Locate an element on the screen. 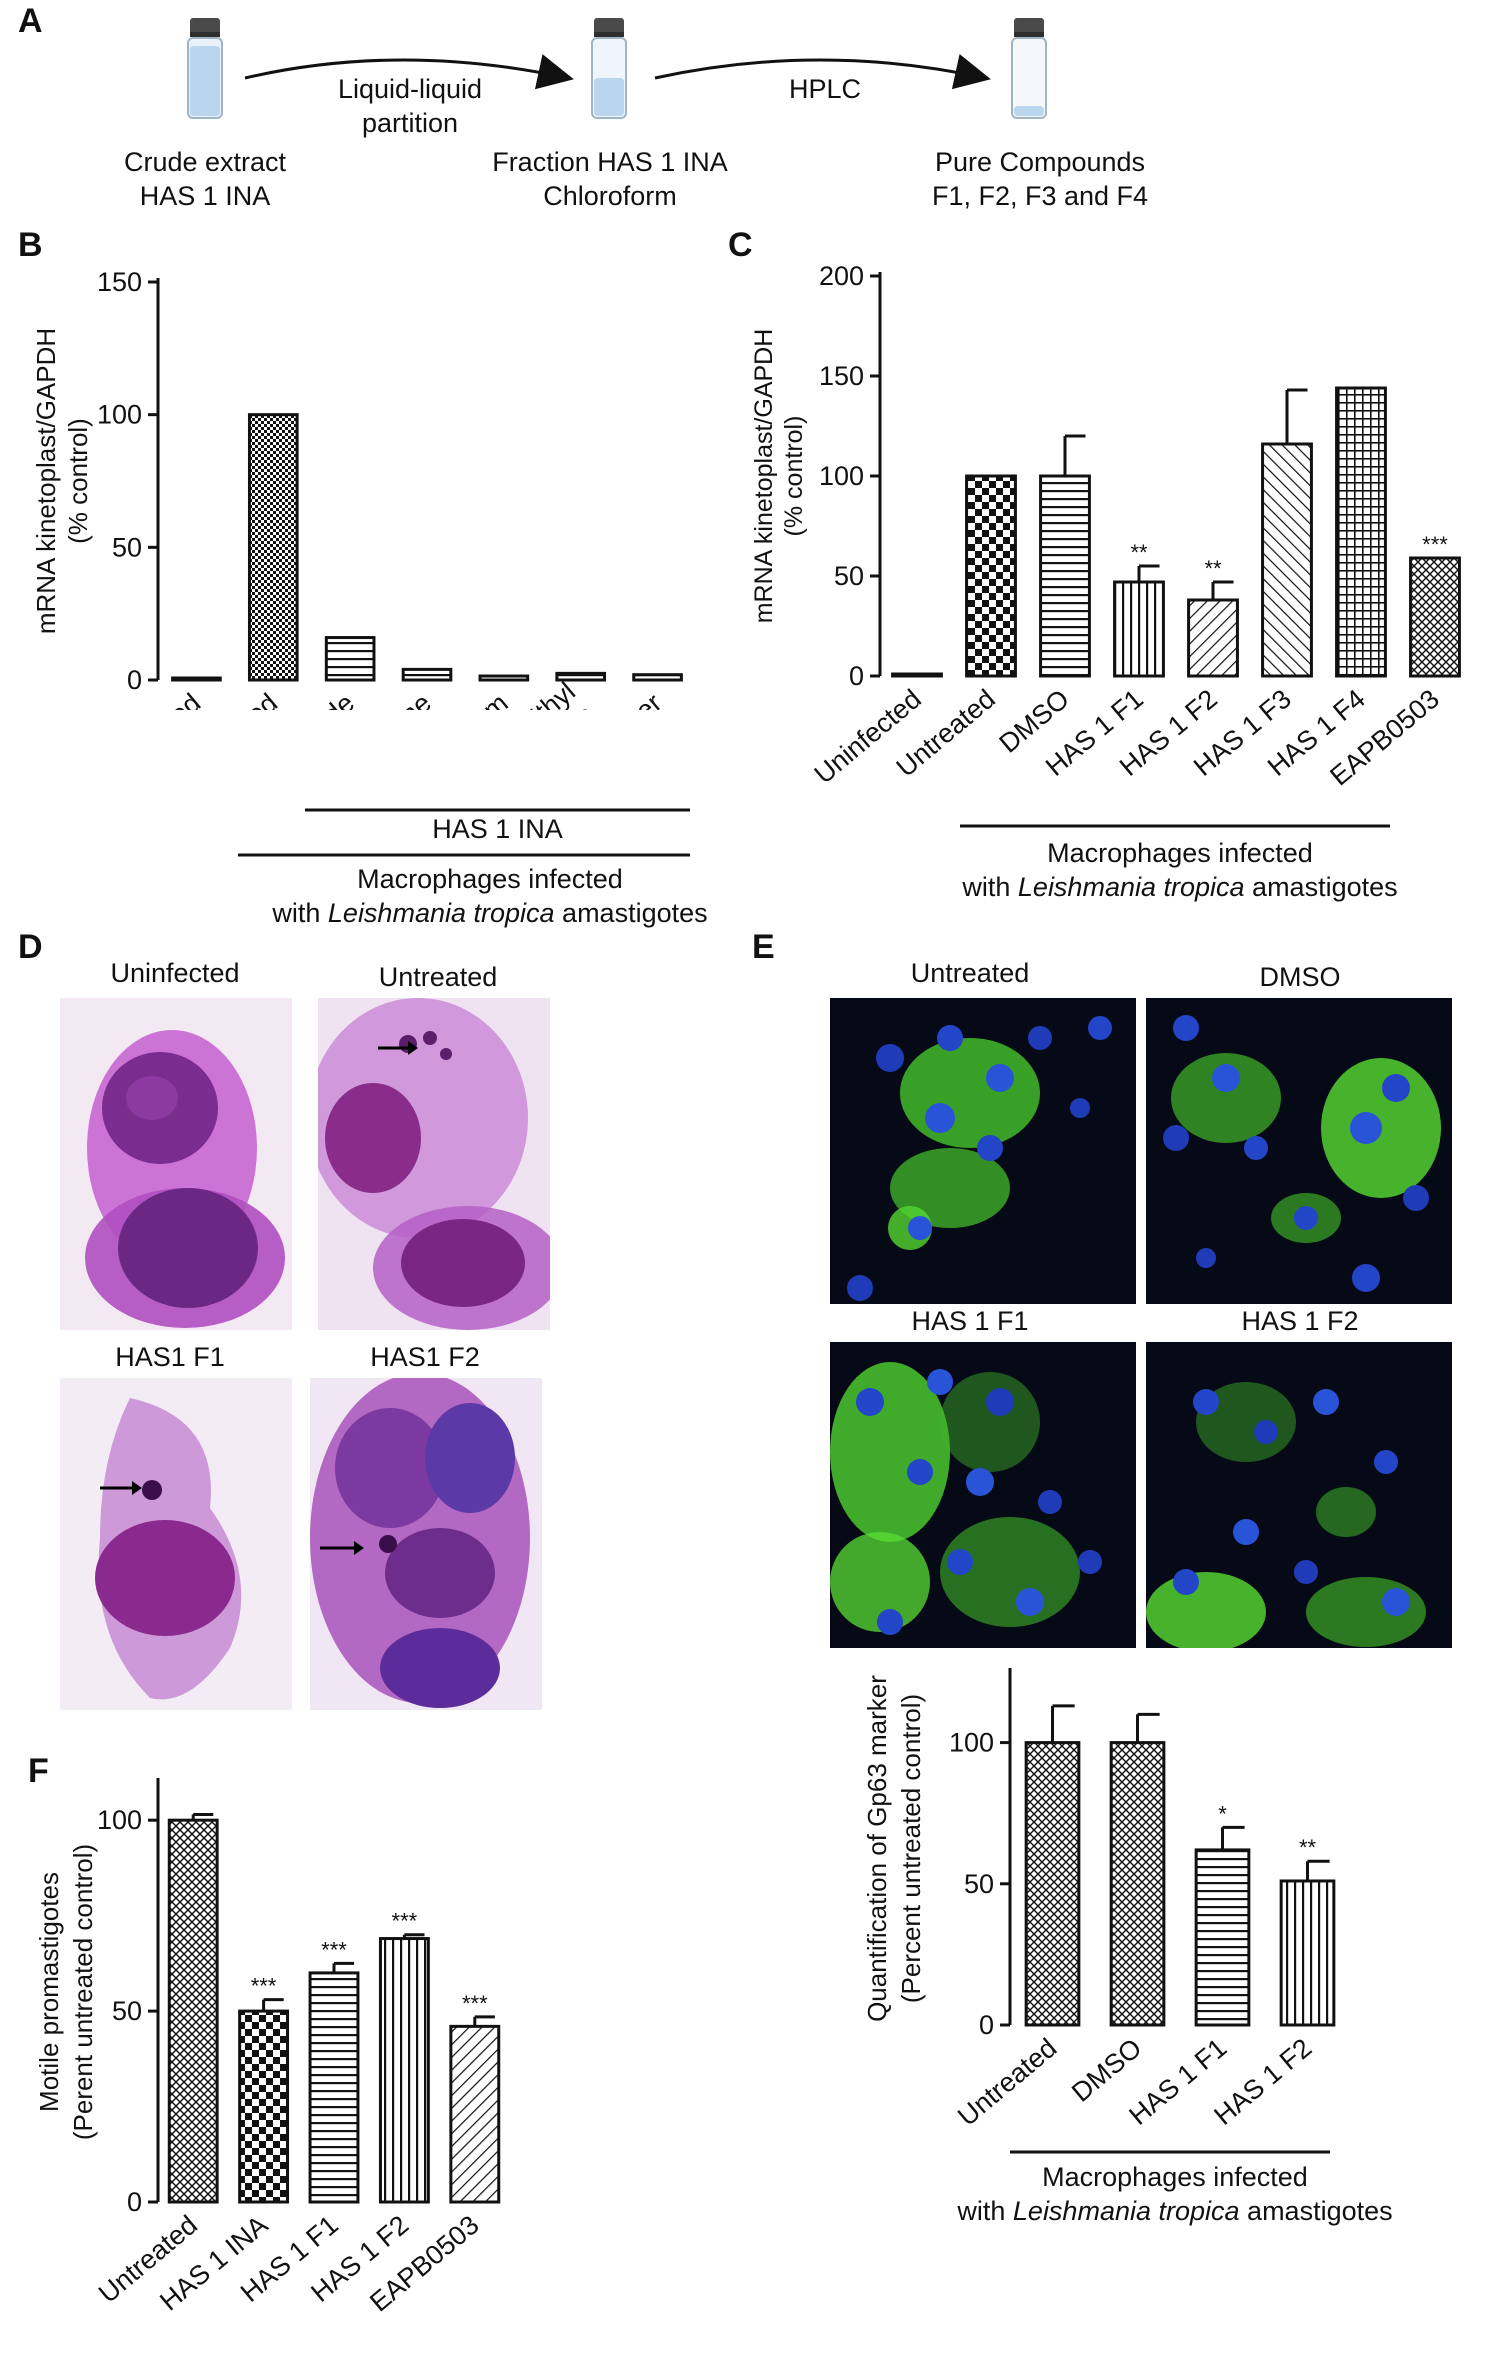  panel-letter-f: F is located at coordinates (38, 1771).